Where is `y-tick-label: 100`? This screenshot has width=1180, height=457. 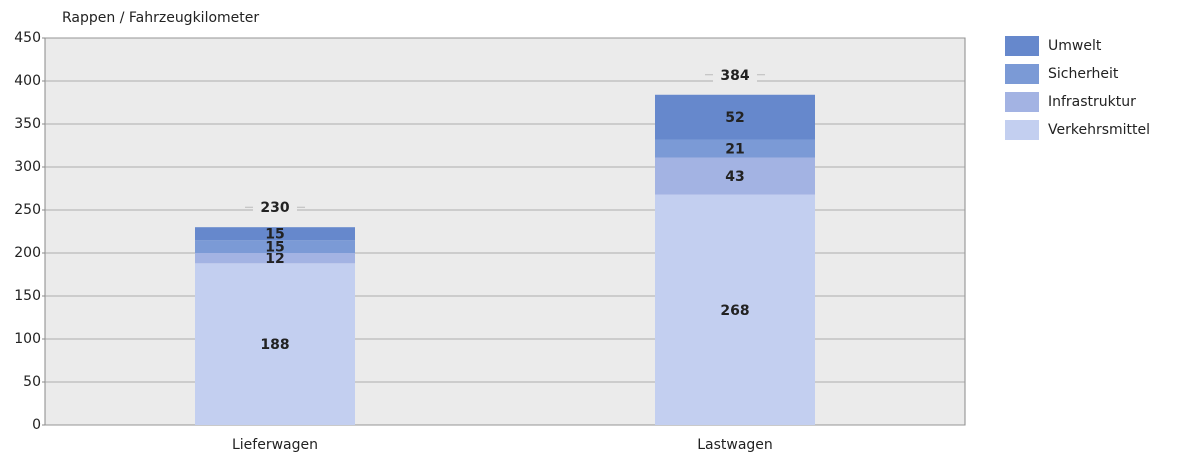
y-tick-label: 100 is located at coordinates (27, 339).